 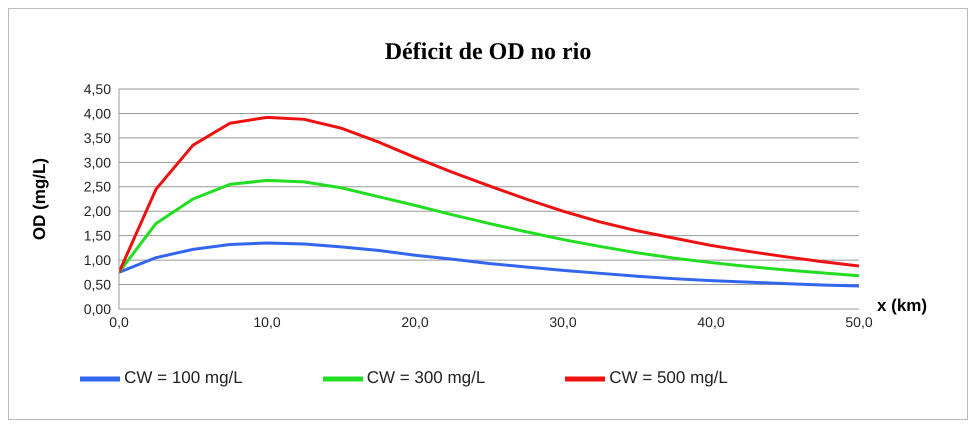 I want to click on x-tick-label: 50,0, so click(x=859, y=322).